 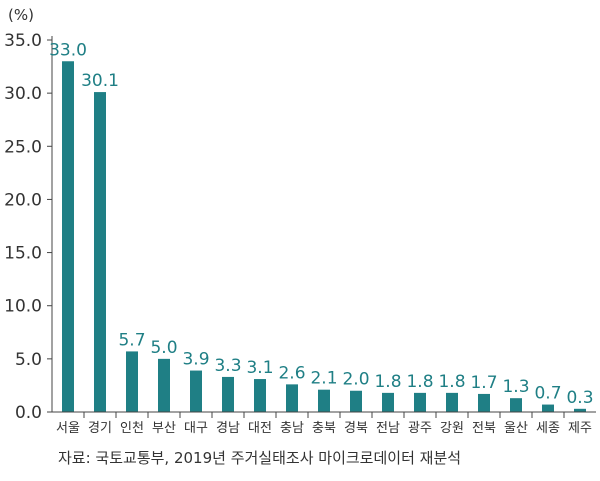 I want to click on x-tick-label: 전북, so click(x=484, y=428).